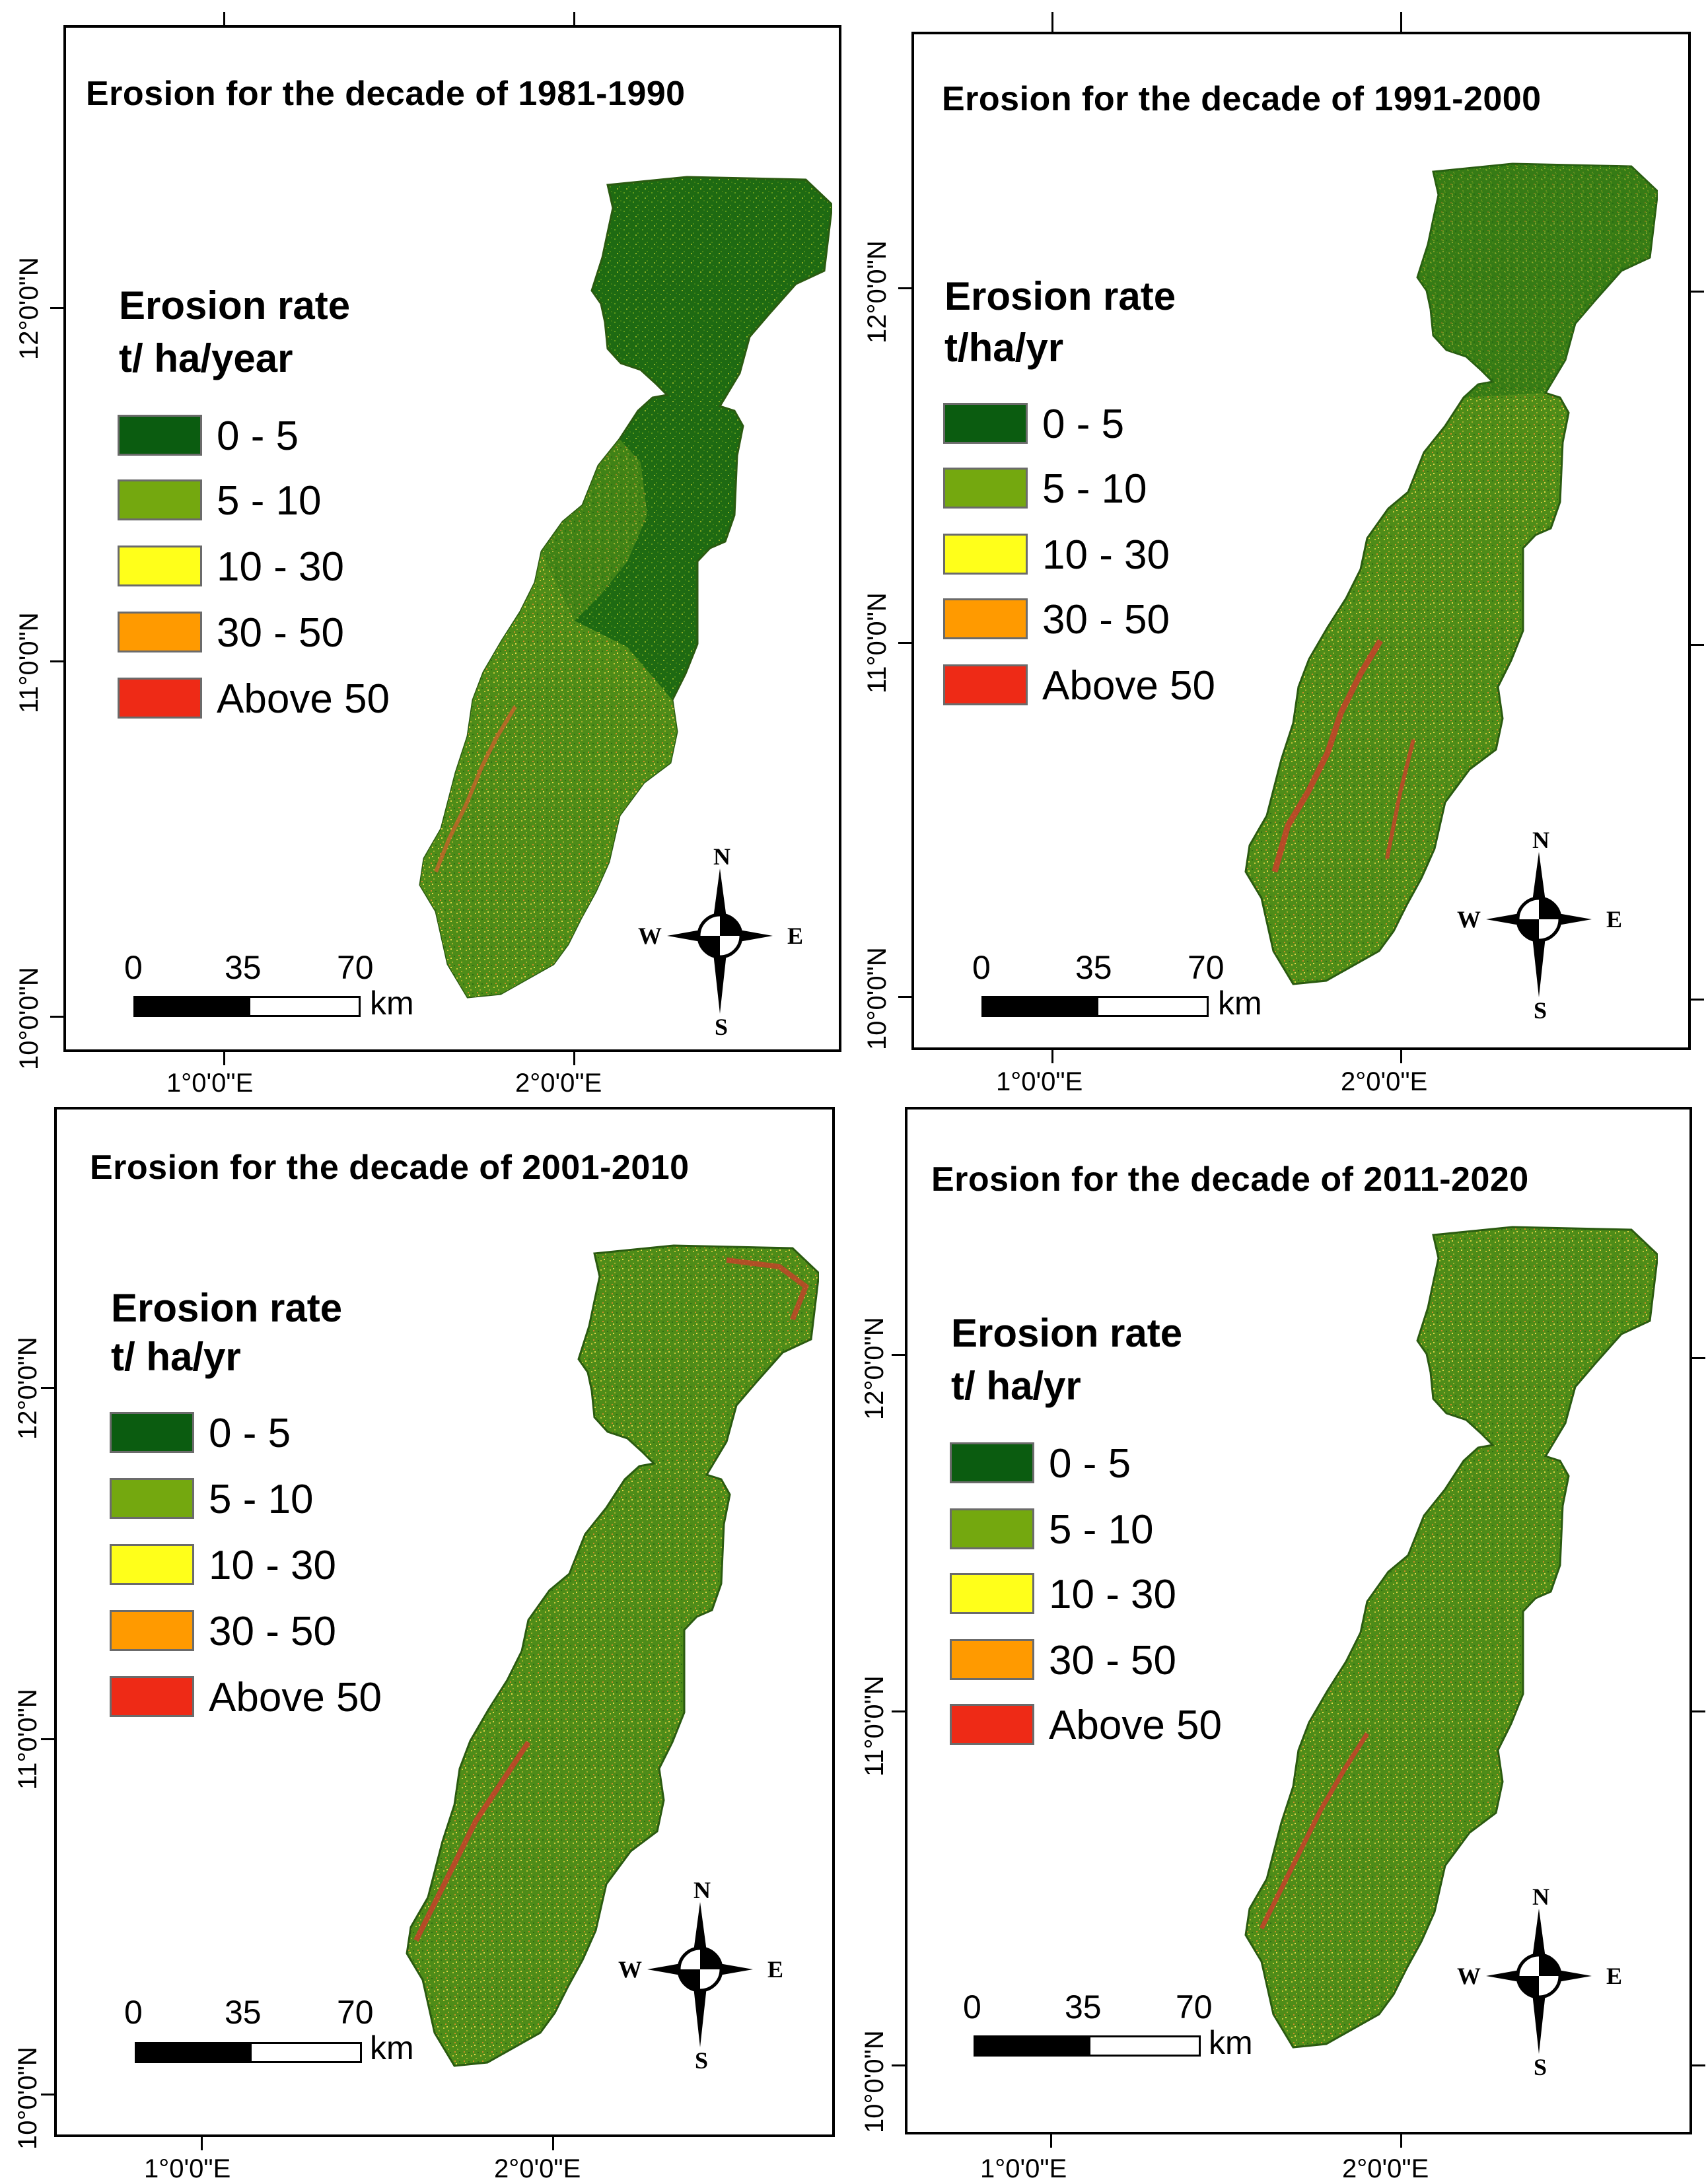  What do you see at coordinates (1230, 1179) in the screenshot?
I see `map-title: Erosion for the decade of 2011-2020` at bounding box center [1230, 1179].